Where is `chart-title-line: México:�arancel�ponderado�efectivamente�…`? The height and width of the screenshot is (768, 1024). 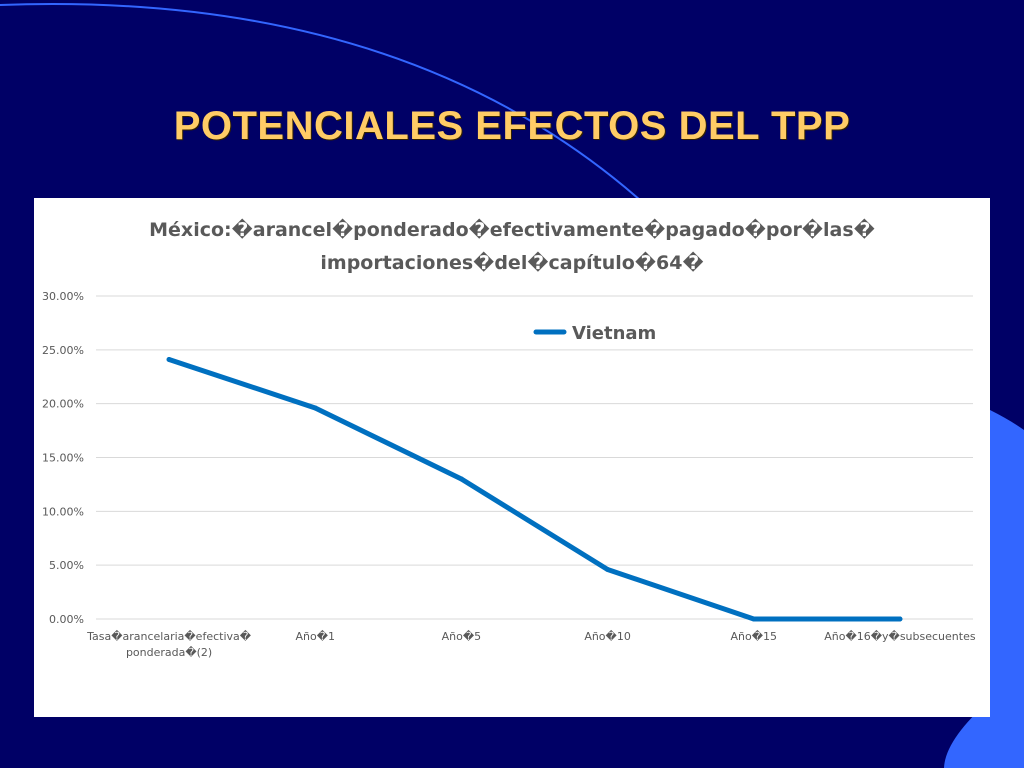
chart-title-line: México:�arancel�ponderado�efectivamente�… is located at coordinates (512, 229).